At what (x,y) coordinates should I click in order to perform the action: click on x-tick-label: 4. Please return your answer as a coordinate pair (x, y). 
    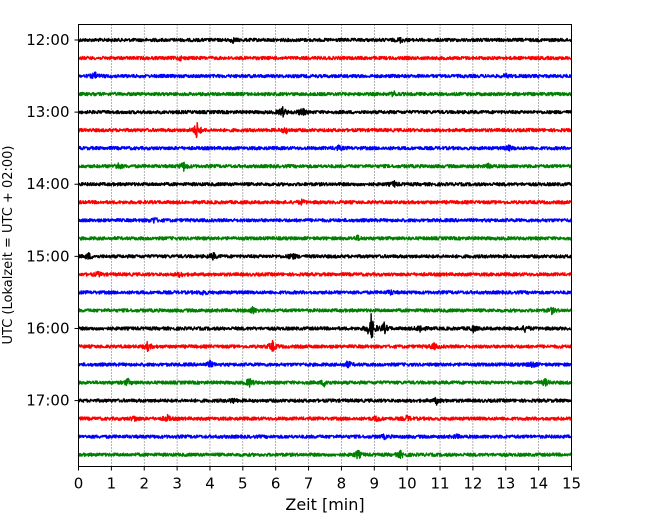
    Looking at the image, I should click on (210, 484).